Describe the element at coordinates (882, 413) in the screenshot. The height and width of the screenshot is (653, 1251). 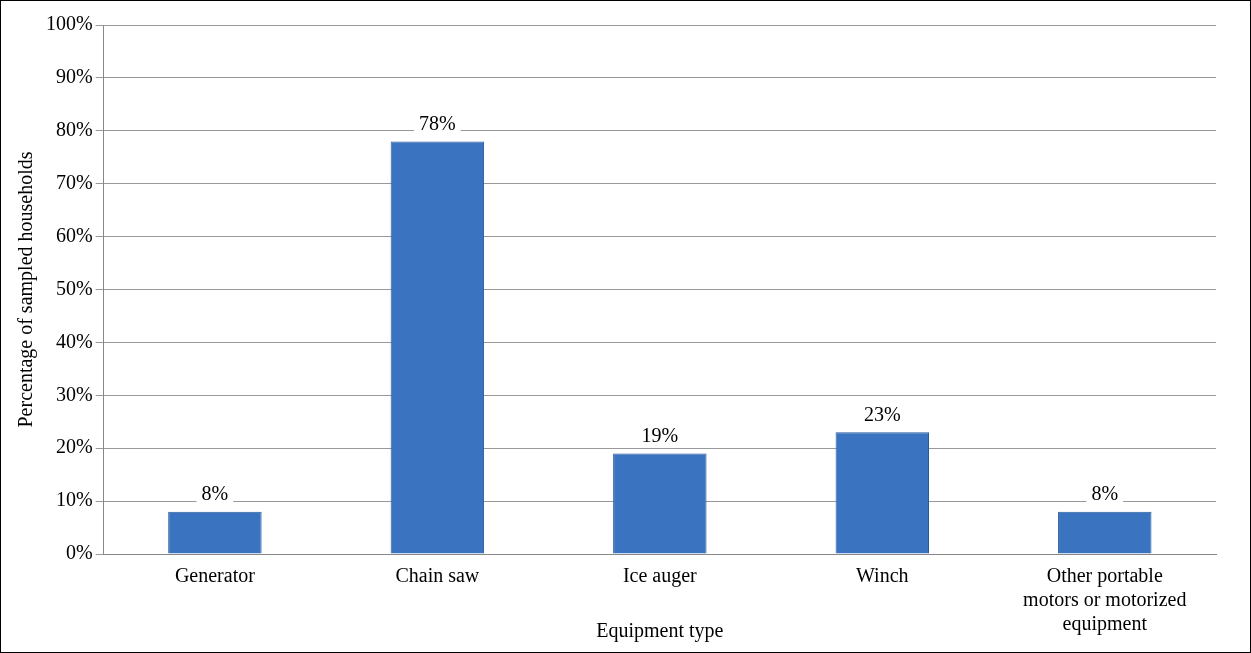
I see `data-label: 23%` at that location.